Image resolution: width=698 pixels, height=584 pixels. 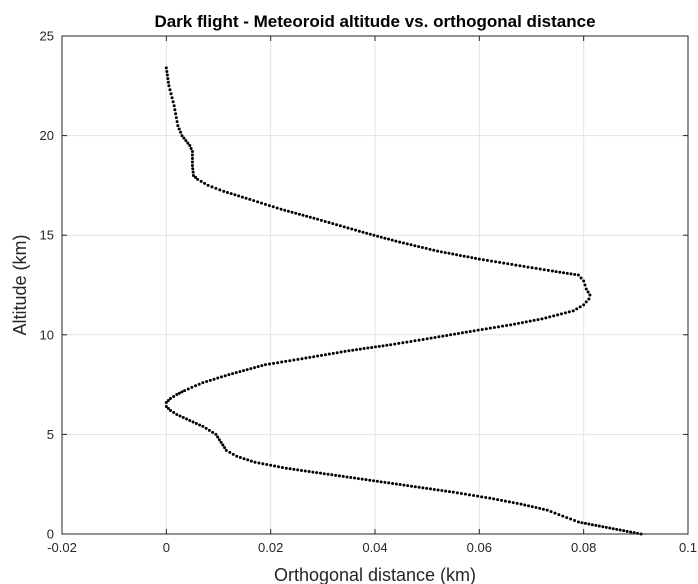 I want to click on y-tick-label: 0, so click(x=50, y=534).